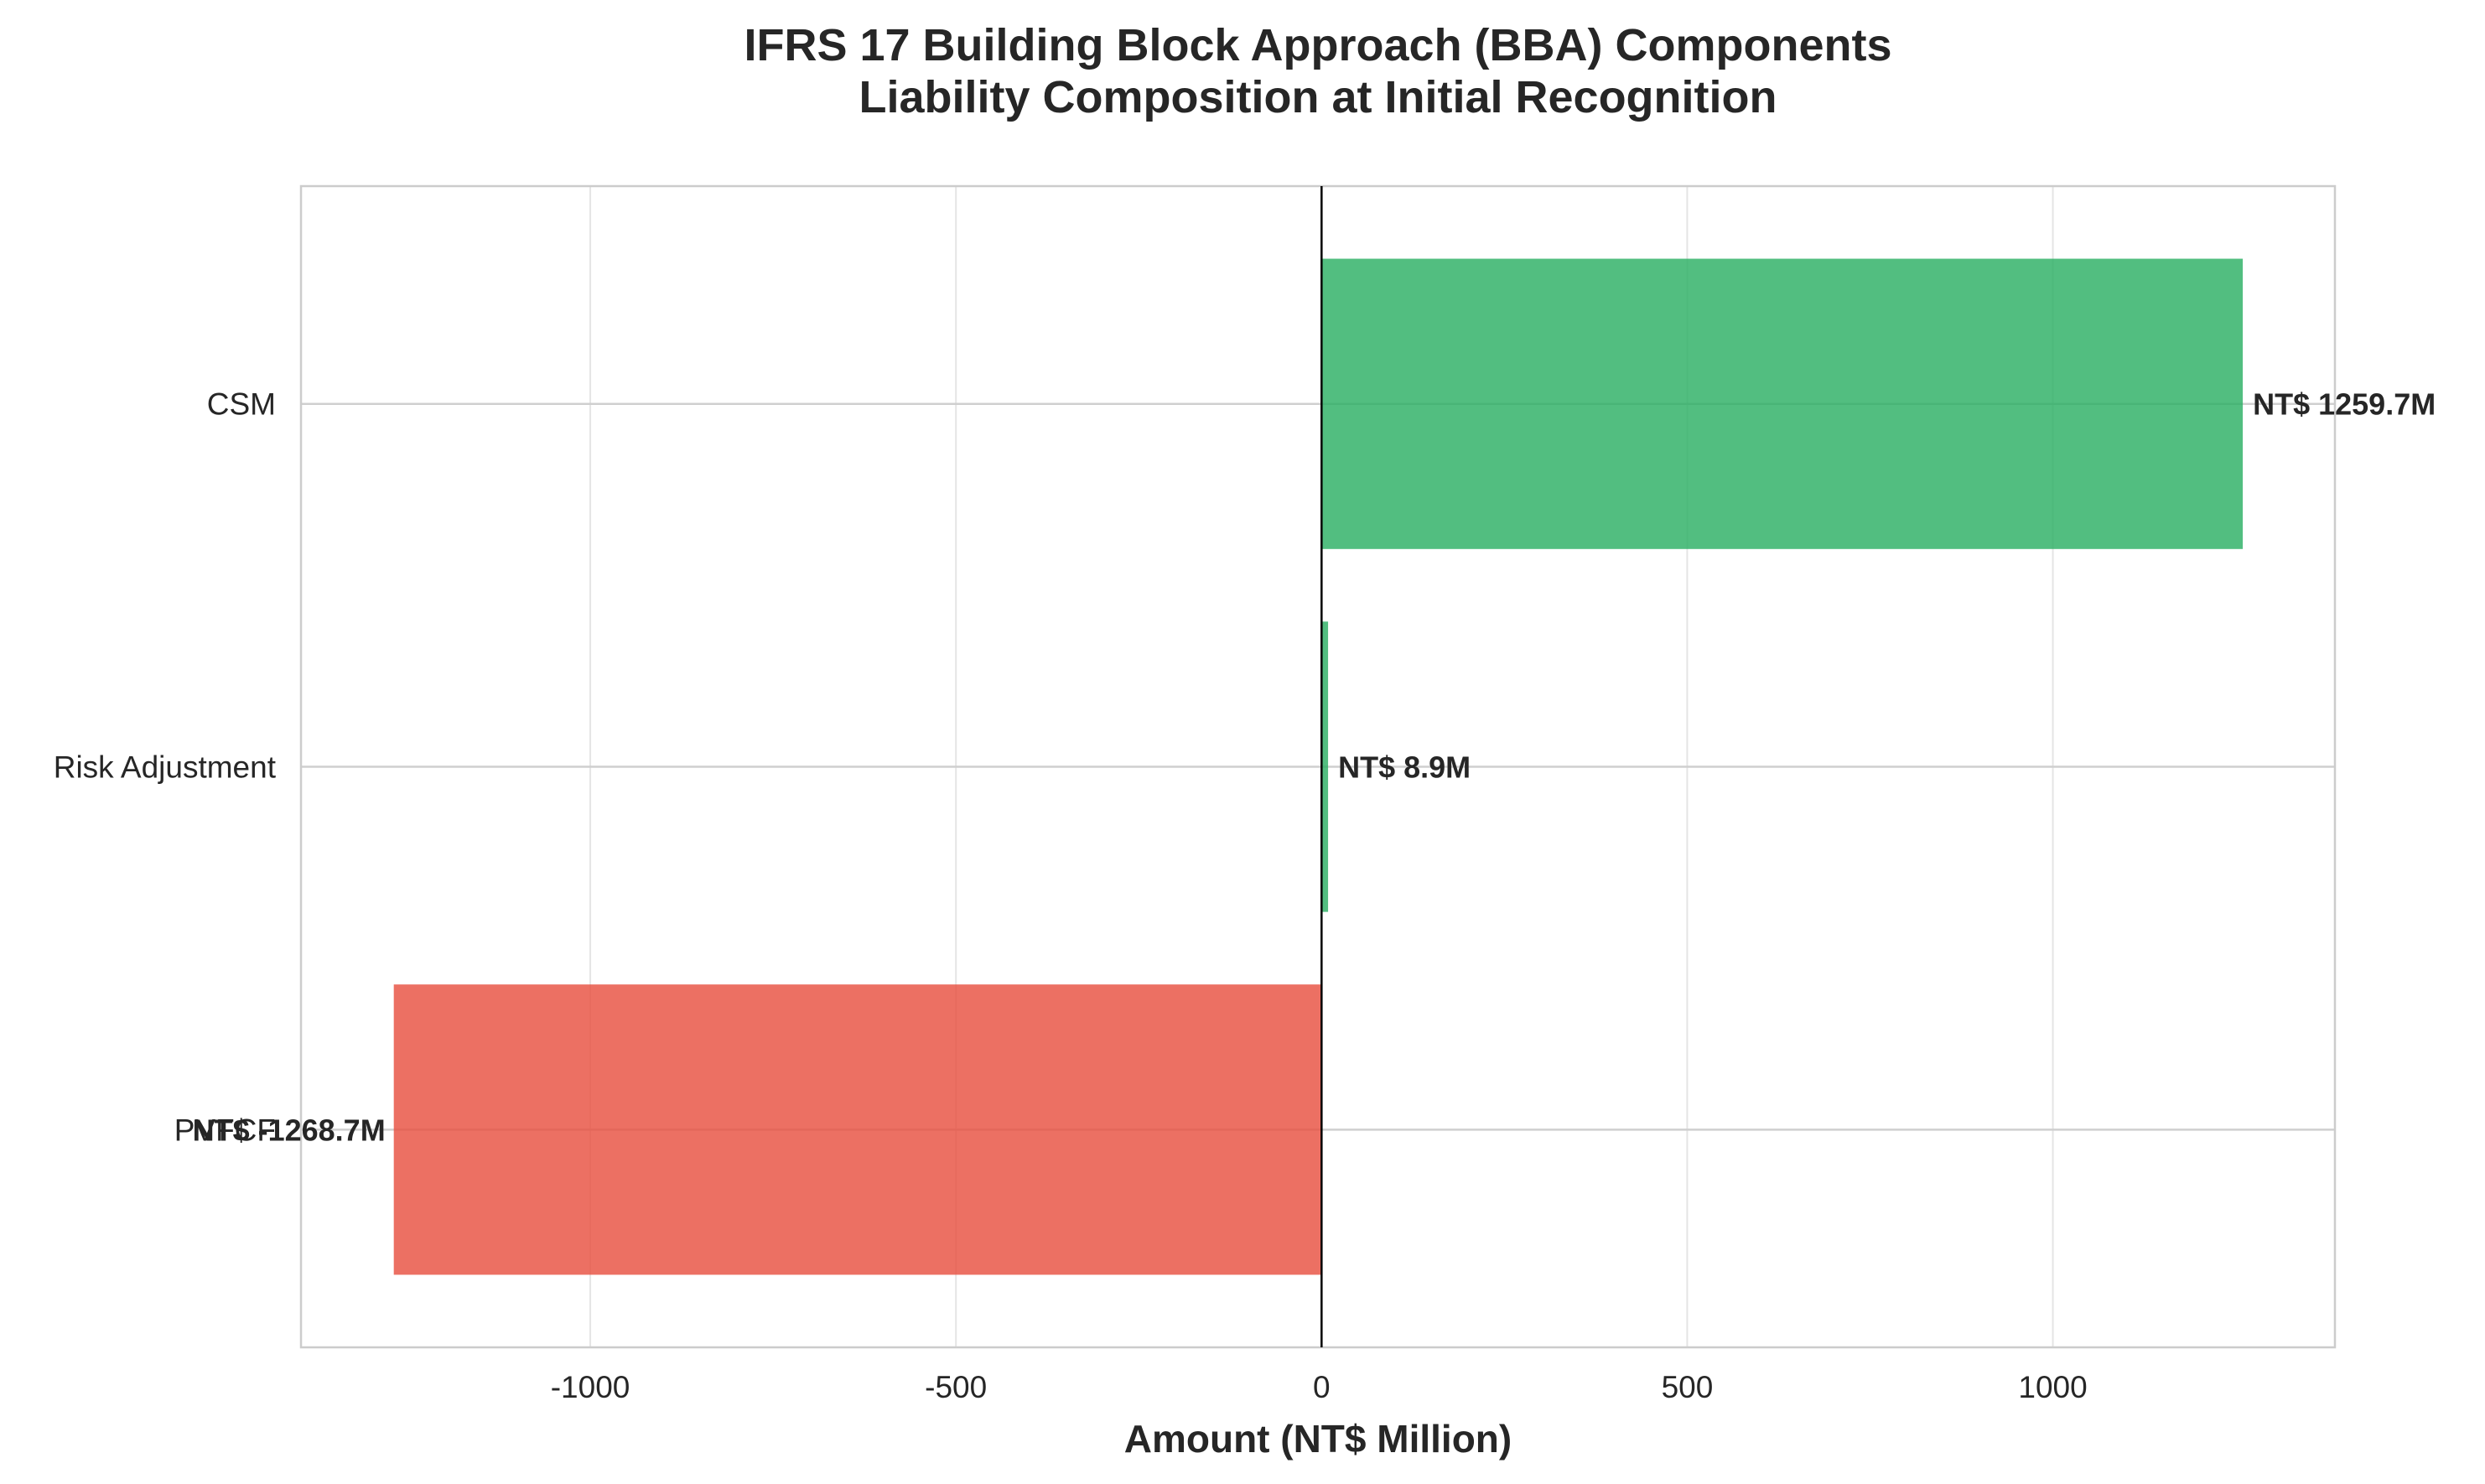 This screenshot has width=2485, height=1484. What do you see at coordinates (1688, 1387) in the screenshot?
I see `x-tick-label: 500` at bounding box center [1688, 1387].